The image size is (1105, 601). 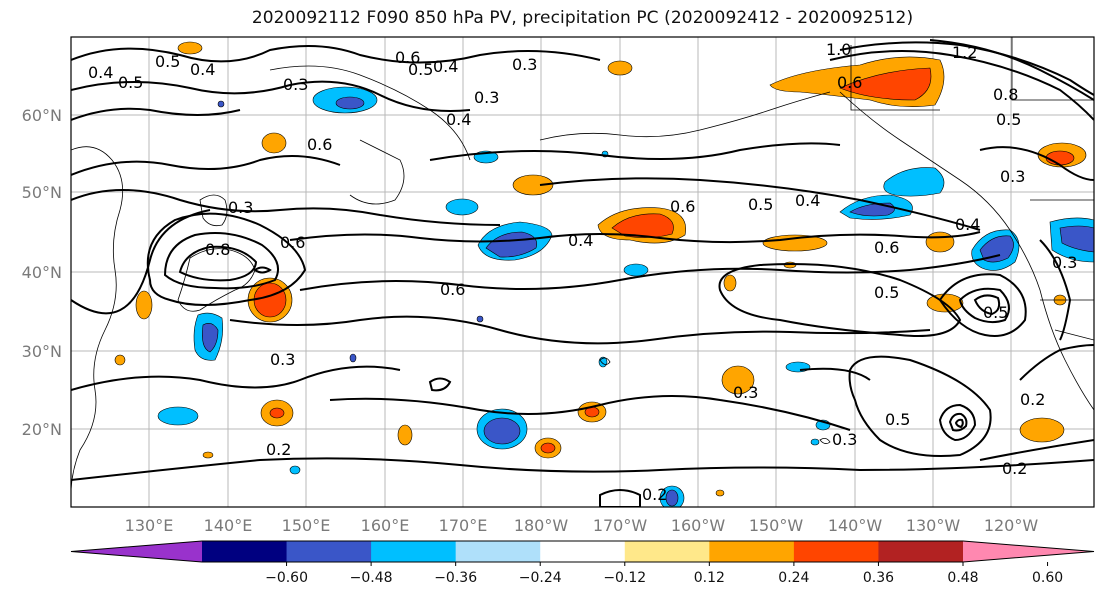 What do you see at coordinates (228, 525) in the screenshot?
I see `lon-label: 140°E` at bounding box center [228, 525].